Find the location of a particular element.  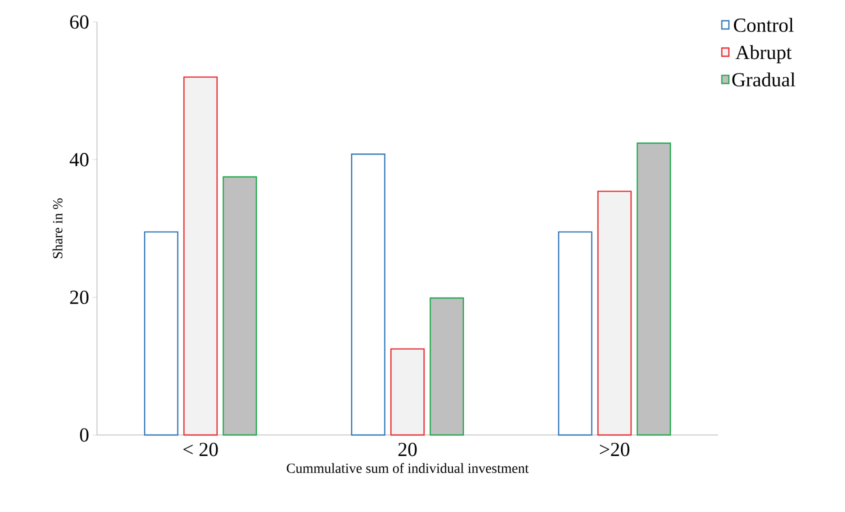

x-tick-label: >20 is located at coordinates (615, 449).